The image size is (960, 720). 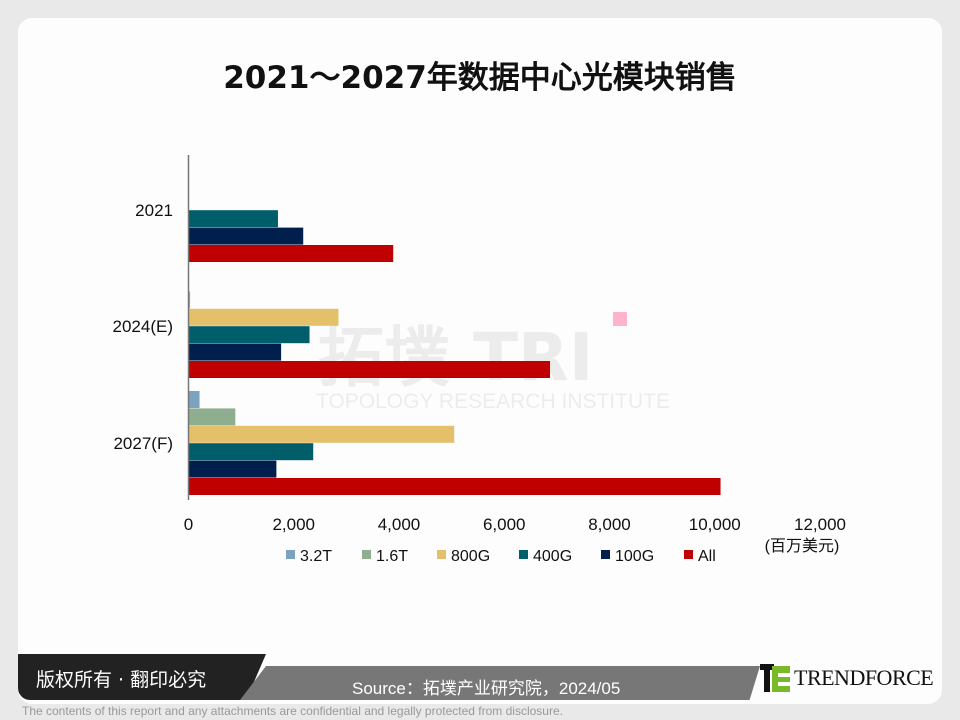 I want to click on legend-label: 100G, so click(x=634, y=556).